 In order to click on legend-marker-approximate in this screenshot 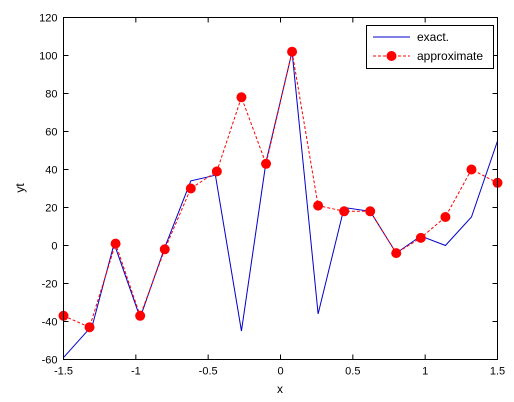, I will do `click(391, 56)`.